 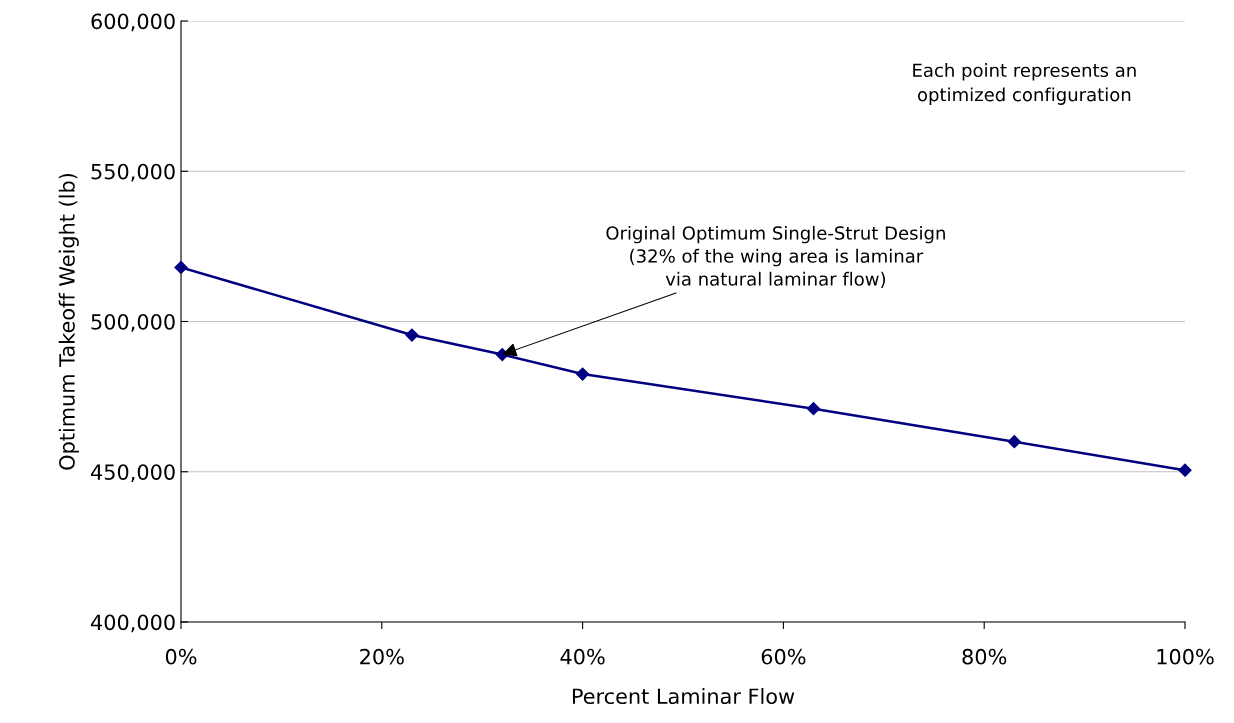 What do you see at coordinates (683, 696) in the screenshot?
I see `x-axis-title: Percent Laminar Flow` at bounding box center [683, 696].